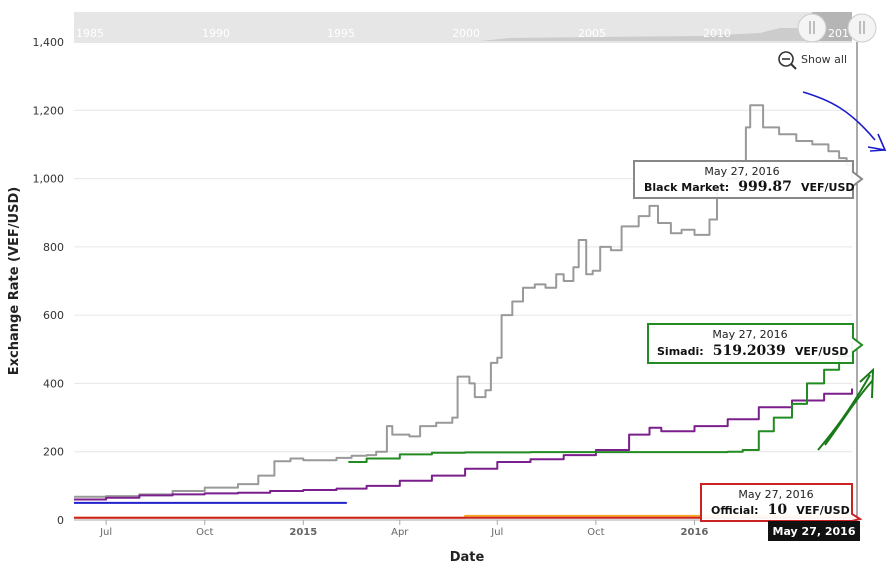 The width and height of the screenshot is (893, 569). I want to click on tooltip-value: 999.87, so click(765, 187).